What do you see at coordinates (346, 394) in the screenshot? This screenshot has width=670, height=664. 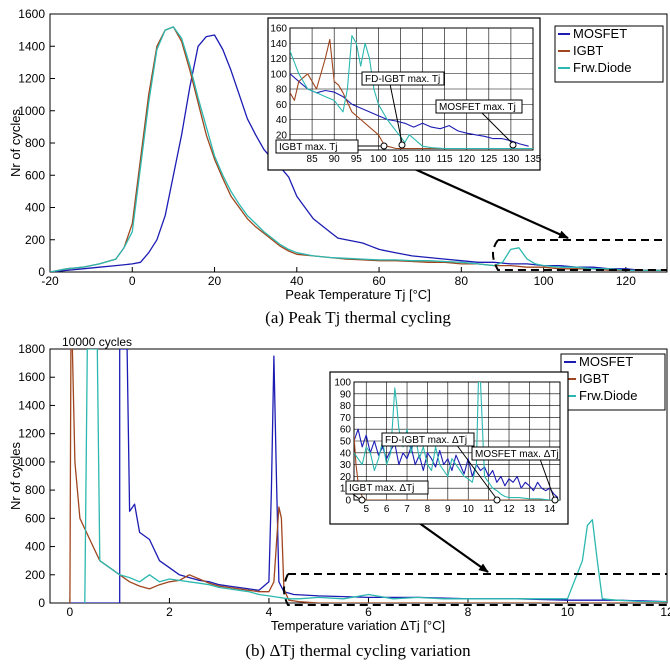 I see `inset-y-tick-label: 90` at bounding box center [346, 394].